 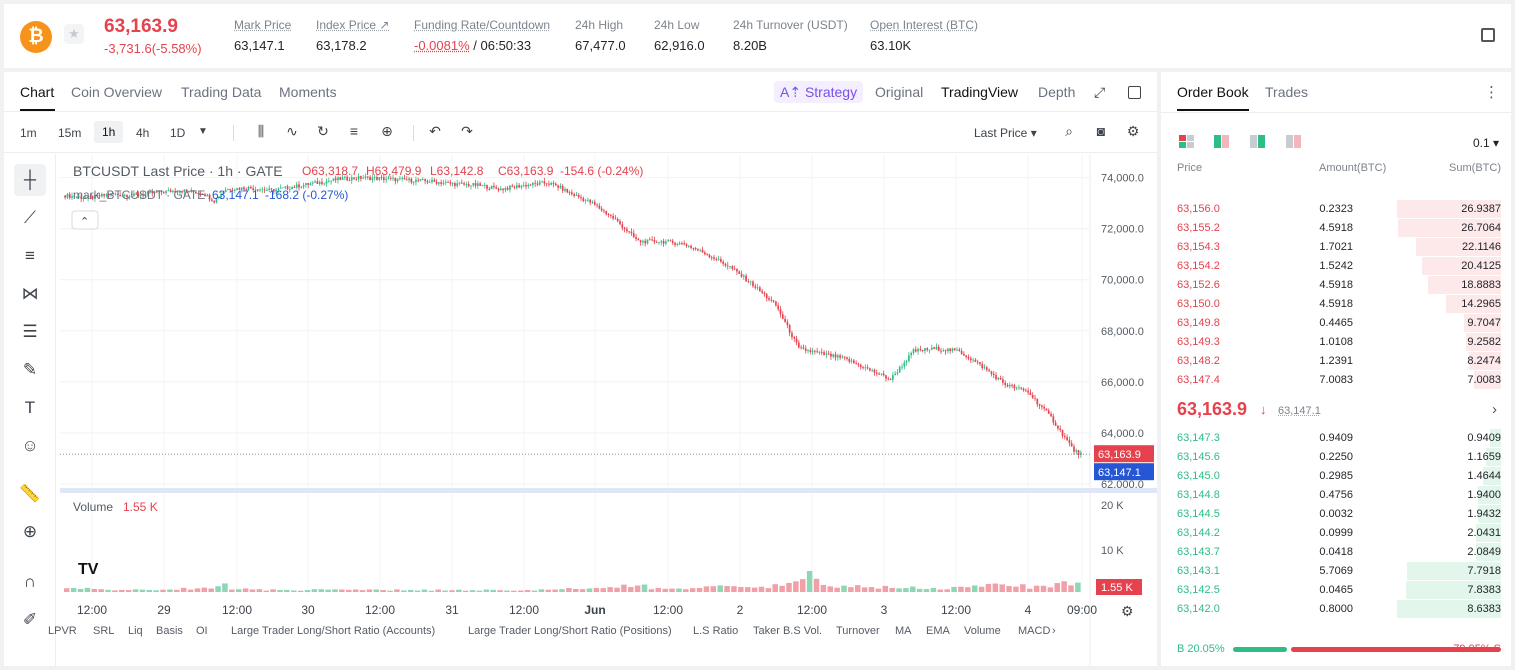 I want to click on ask-row: 63,155.2 4.5918 26.7064, so click(x=1336, y=228).